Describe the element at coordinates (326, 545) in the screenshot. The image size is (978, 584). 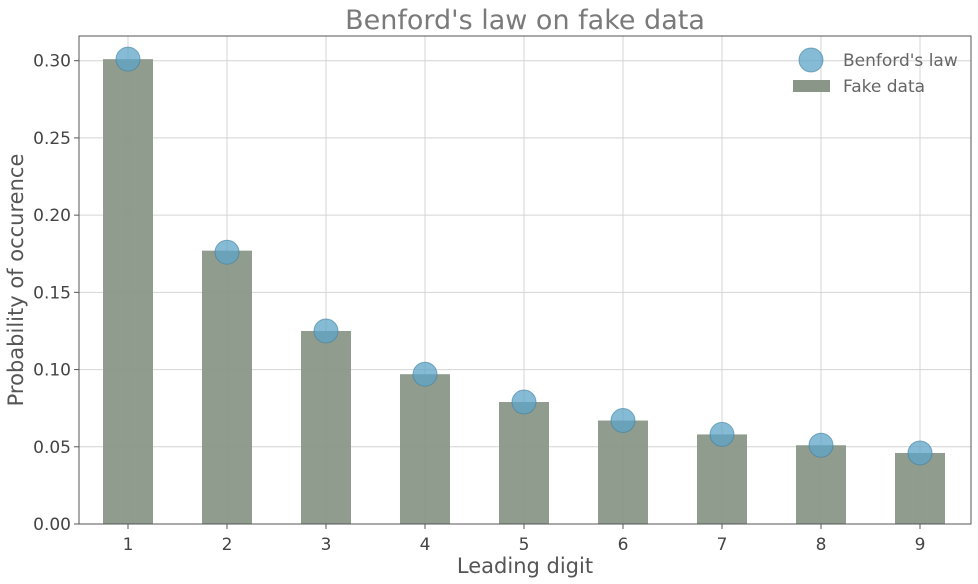
I see `x-tick-label: 3` at that location.